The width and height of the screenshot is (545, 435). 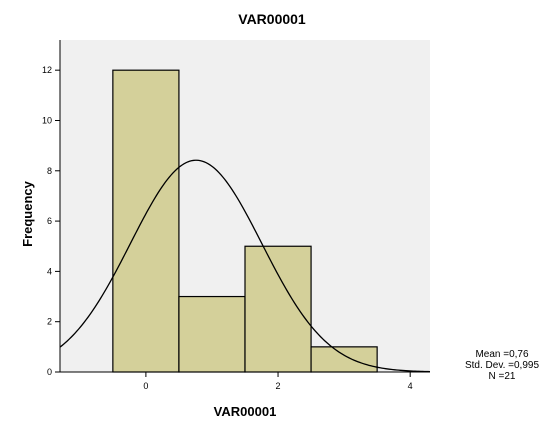 What do you see at coordinates (49, 171) in the screenshot?
I see `y-tick-label: 8` at bounding box center [49, 171].